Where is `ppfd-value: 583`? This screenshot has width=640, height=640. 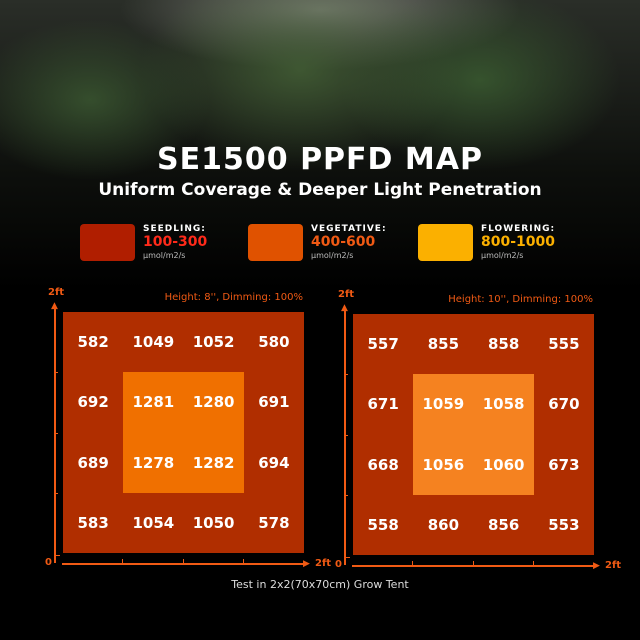 ppfd-value: 583 is located at coordinates (93, 522).